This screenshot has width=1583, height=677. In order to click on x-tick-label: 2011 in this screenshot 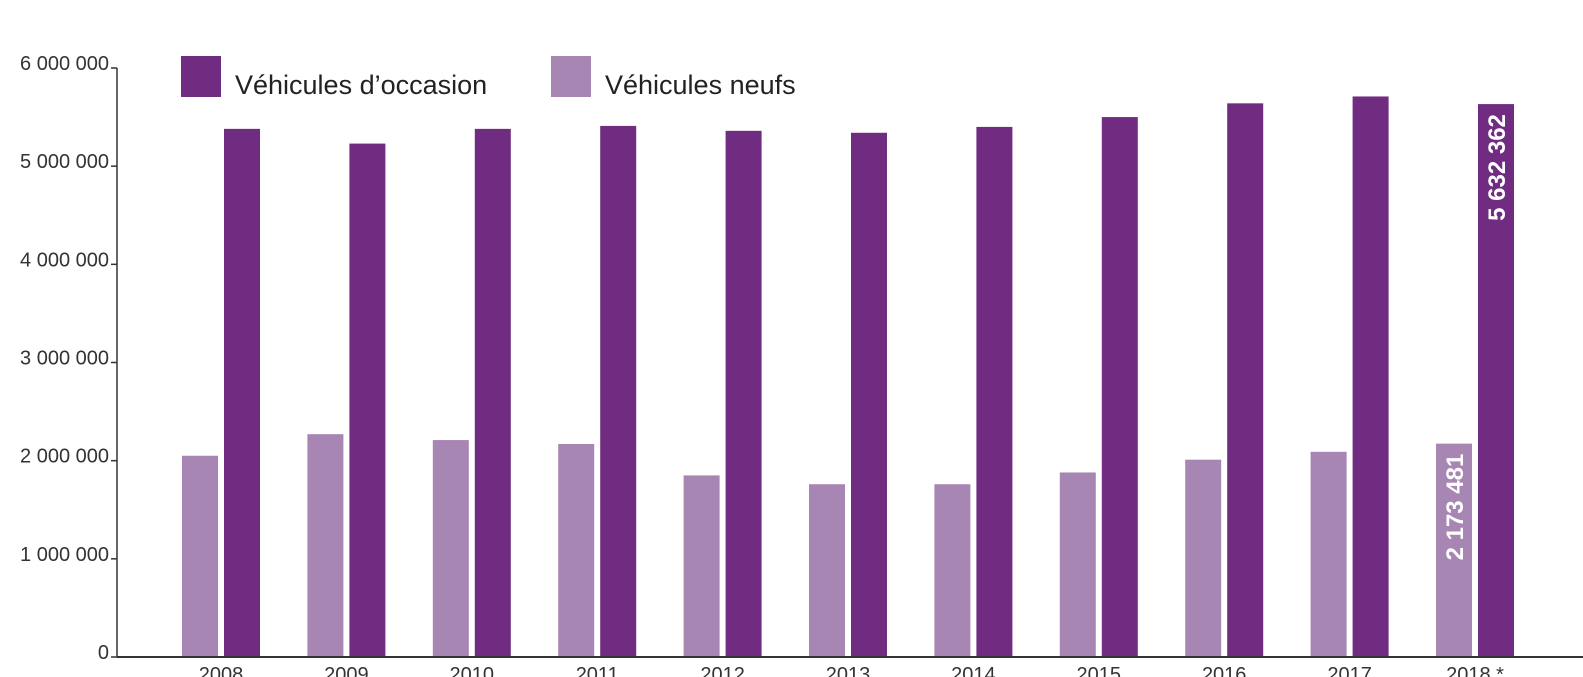, I will do `click(597, 670)`.